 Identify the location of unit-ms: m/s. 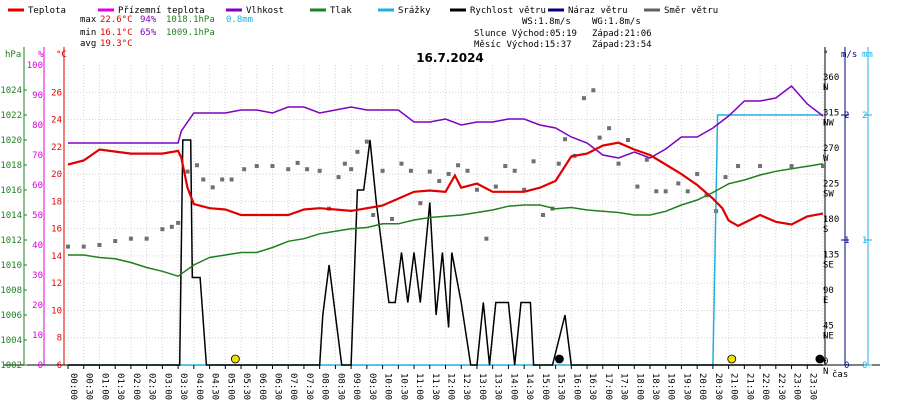
(849, 55).